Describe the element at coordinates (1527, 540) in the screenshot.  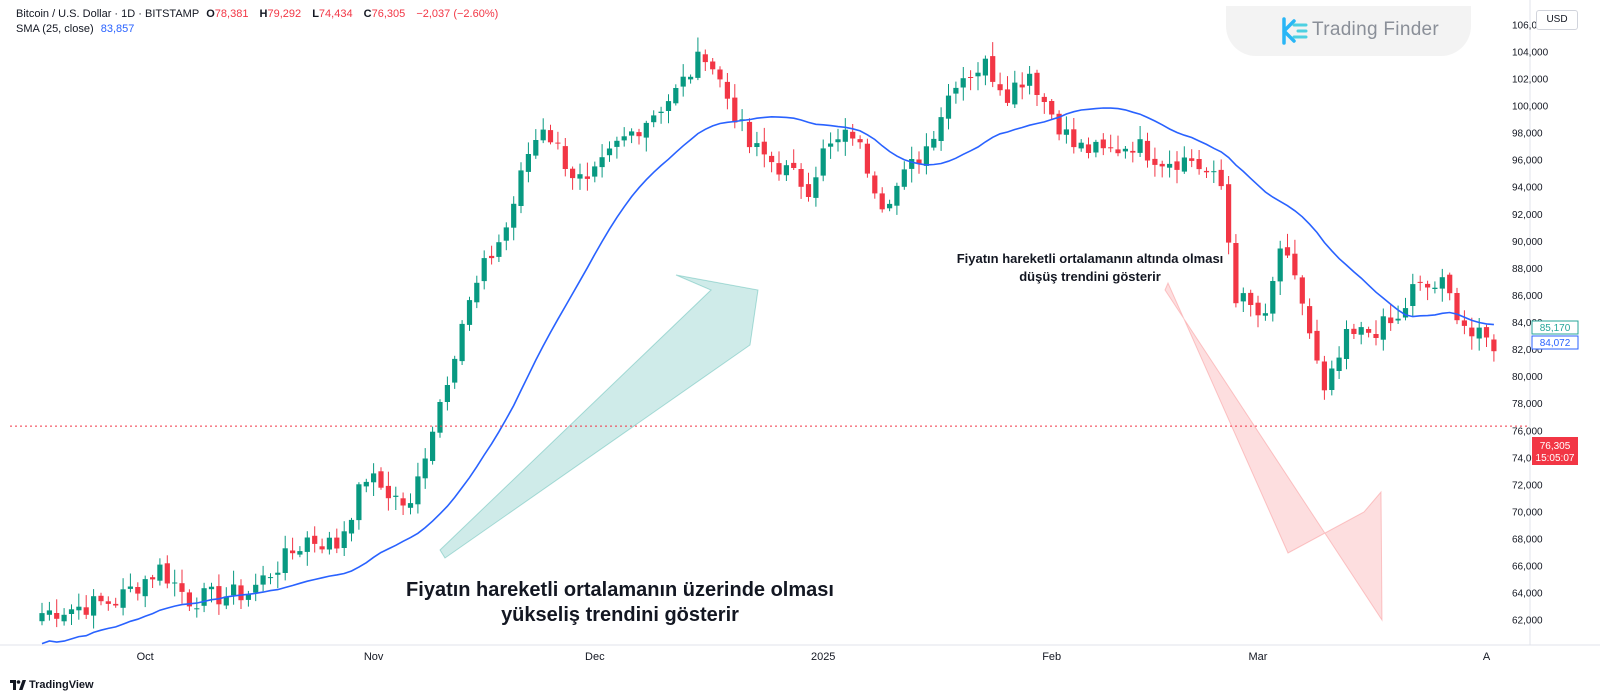
I see `y-tick-label: 68,000` at that location.